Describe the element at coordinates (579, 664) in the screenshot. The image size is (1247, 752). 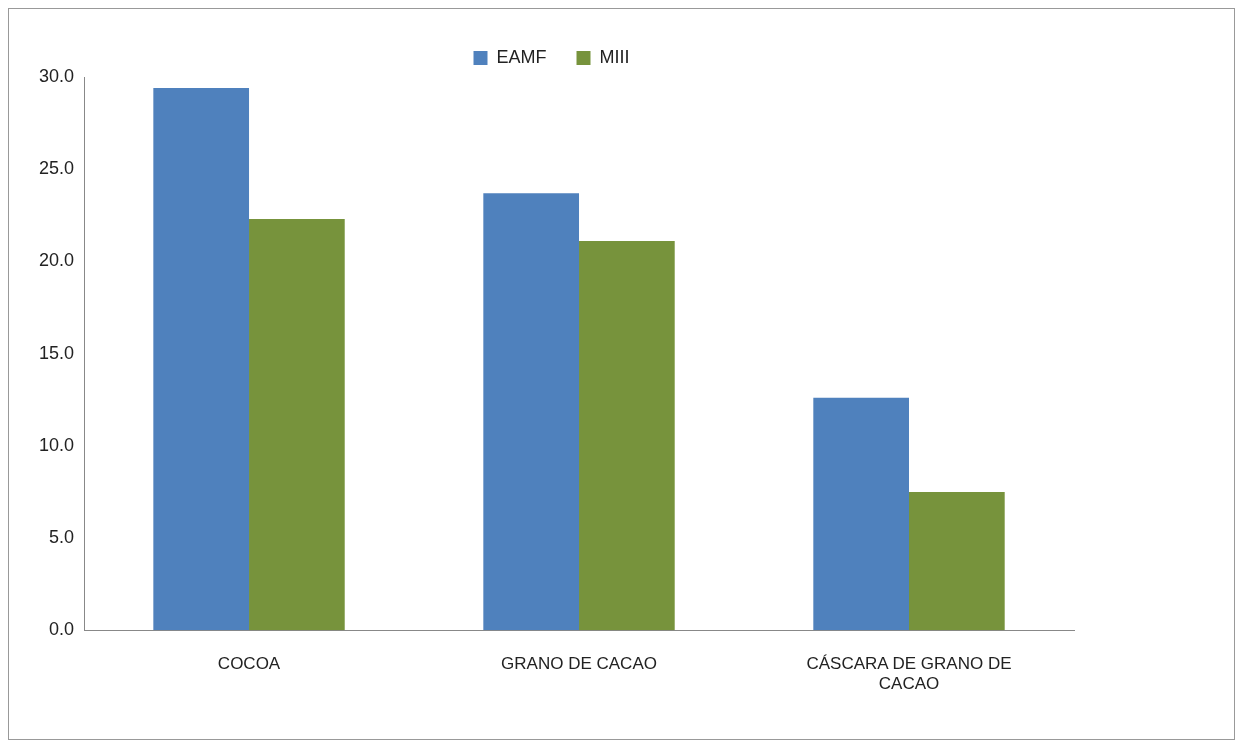
I see `x-tick-label: GRANO DE CACAO` at that location.